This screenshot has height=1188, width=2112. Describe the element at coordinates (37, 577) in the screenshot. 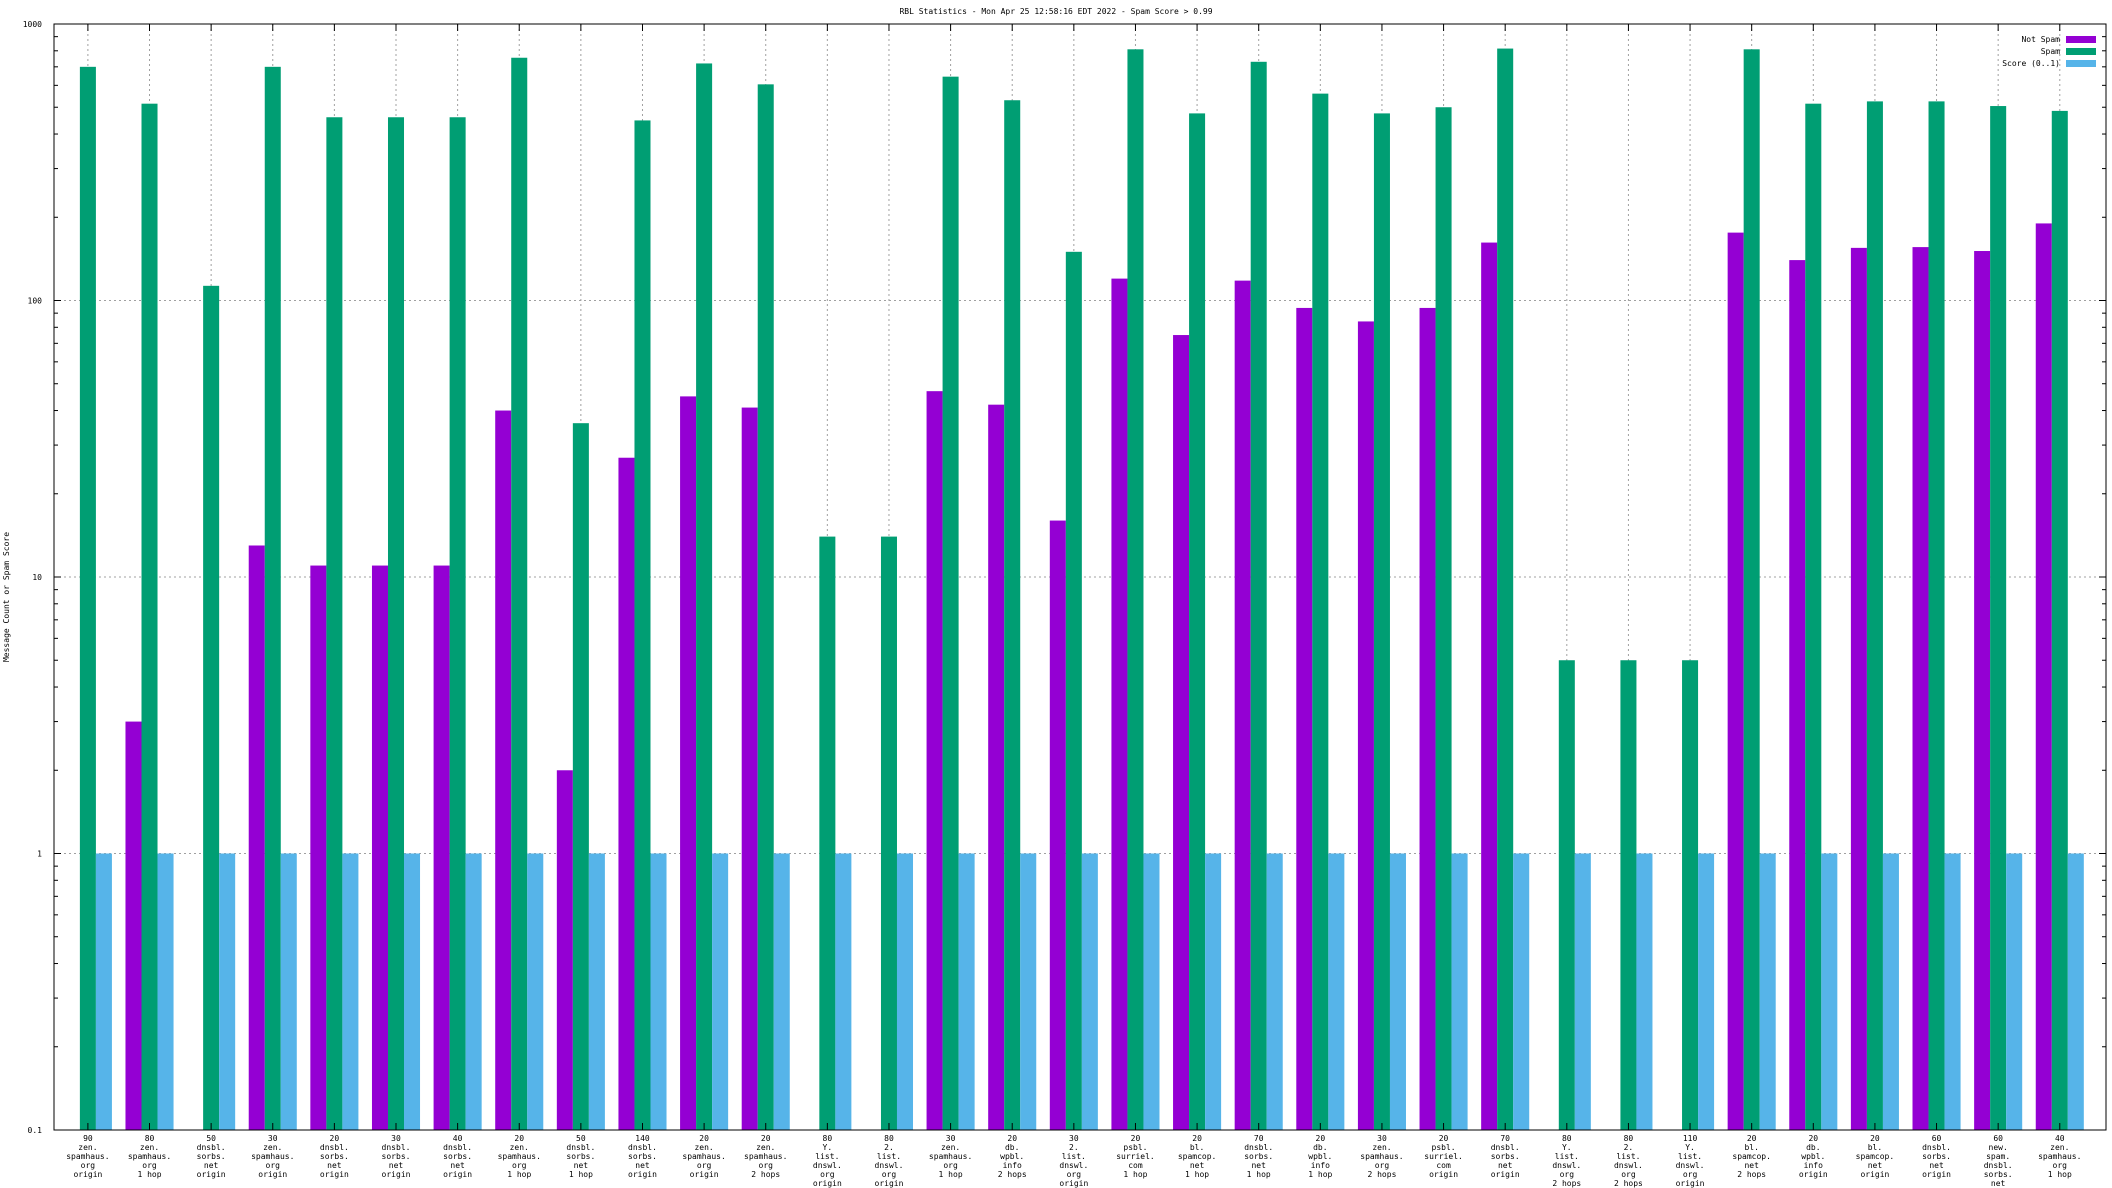

I see `y-tick-label: 10` at that location.